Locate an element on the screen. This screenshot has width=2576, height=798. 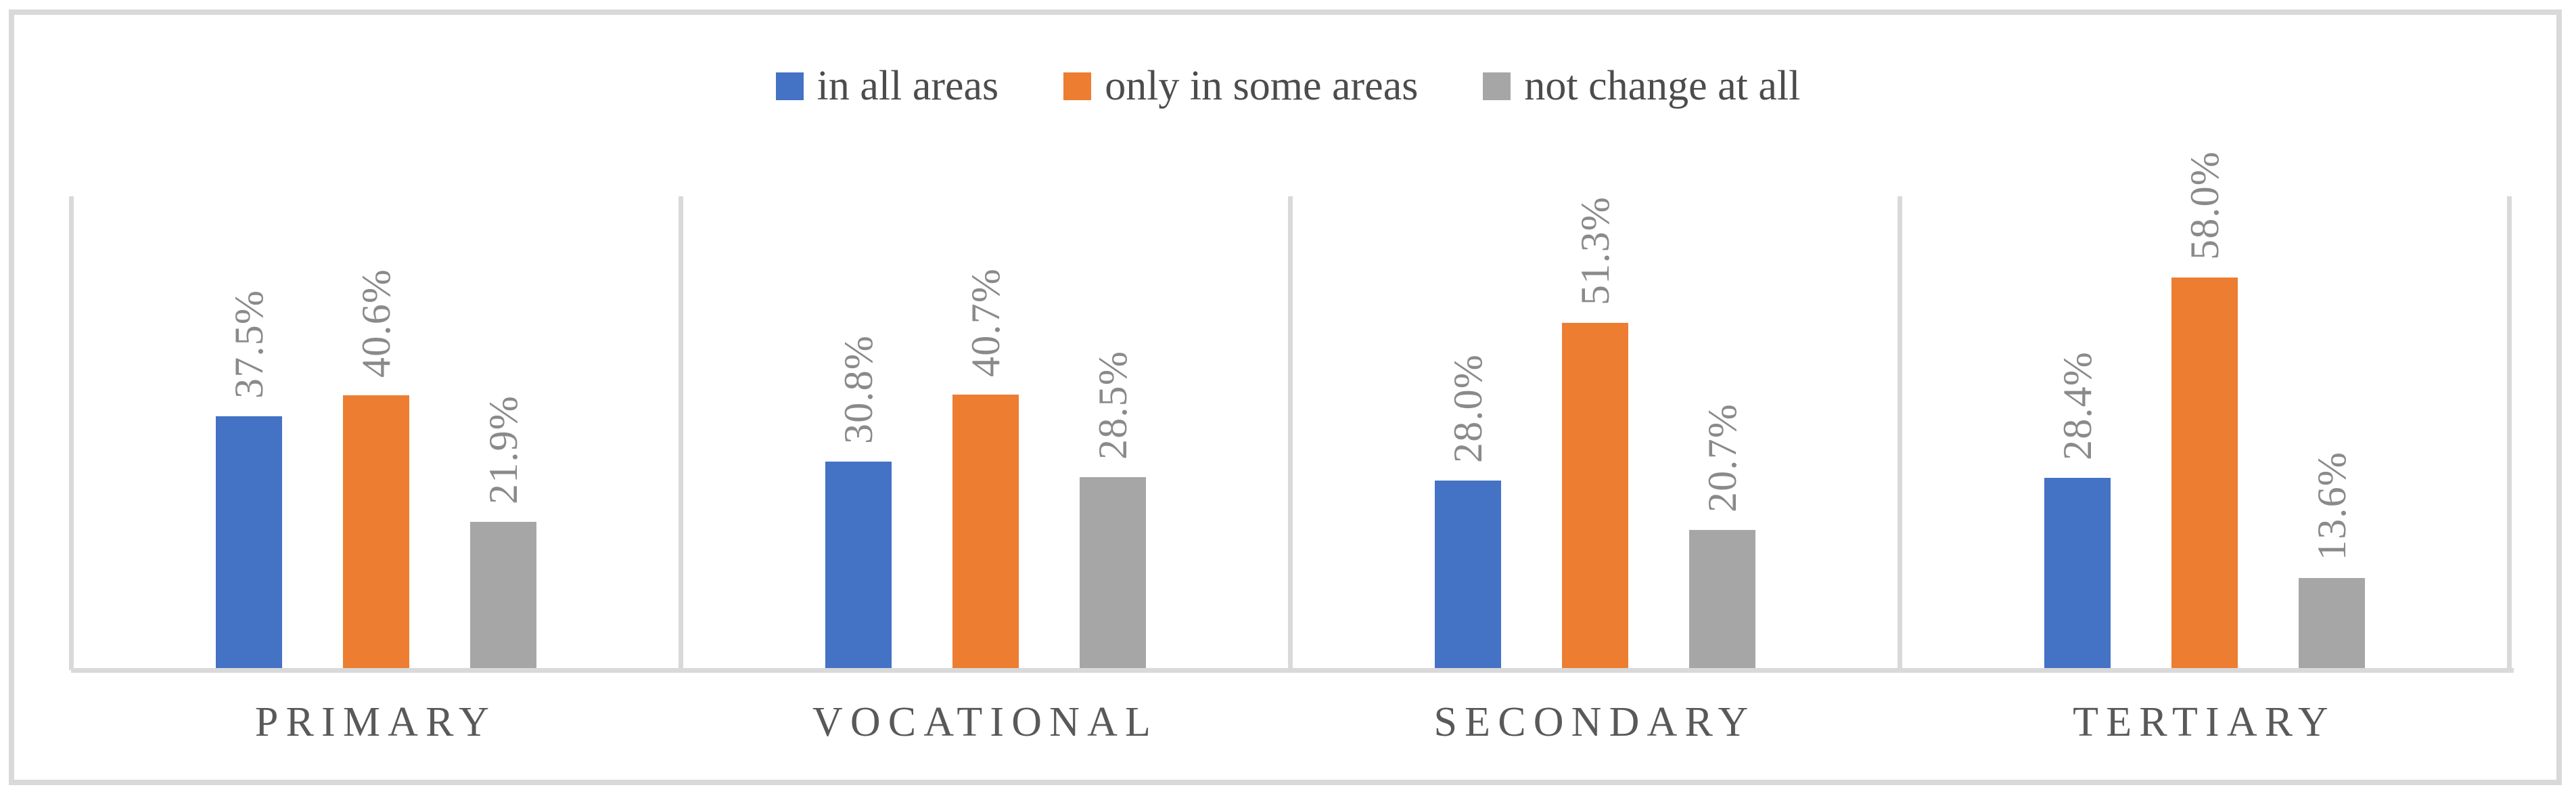
bar-value-label: 21.9% is located at coordinates (503, 449).